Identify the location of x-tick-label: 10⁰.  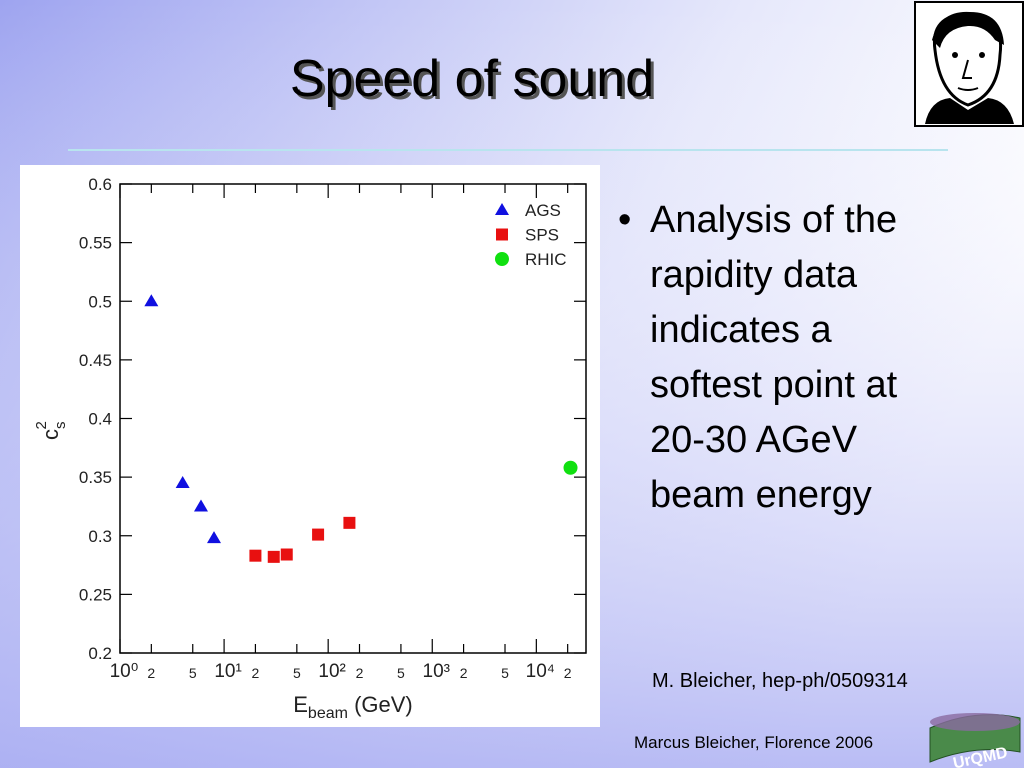
(124, 671).